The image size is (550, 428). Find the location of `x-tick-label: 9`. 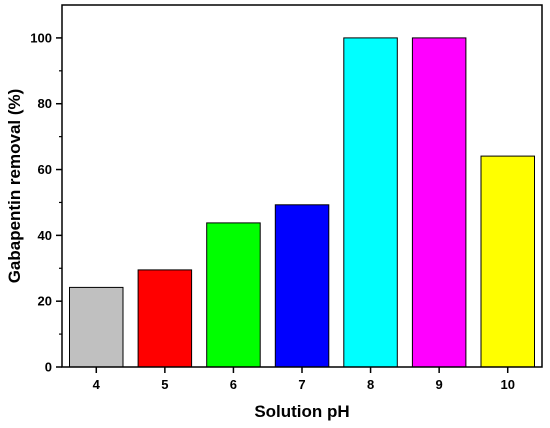

x-tick-label: 9 is located at coordinates (439, 384).